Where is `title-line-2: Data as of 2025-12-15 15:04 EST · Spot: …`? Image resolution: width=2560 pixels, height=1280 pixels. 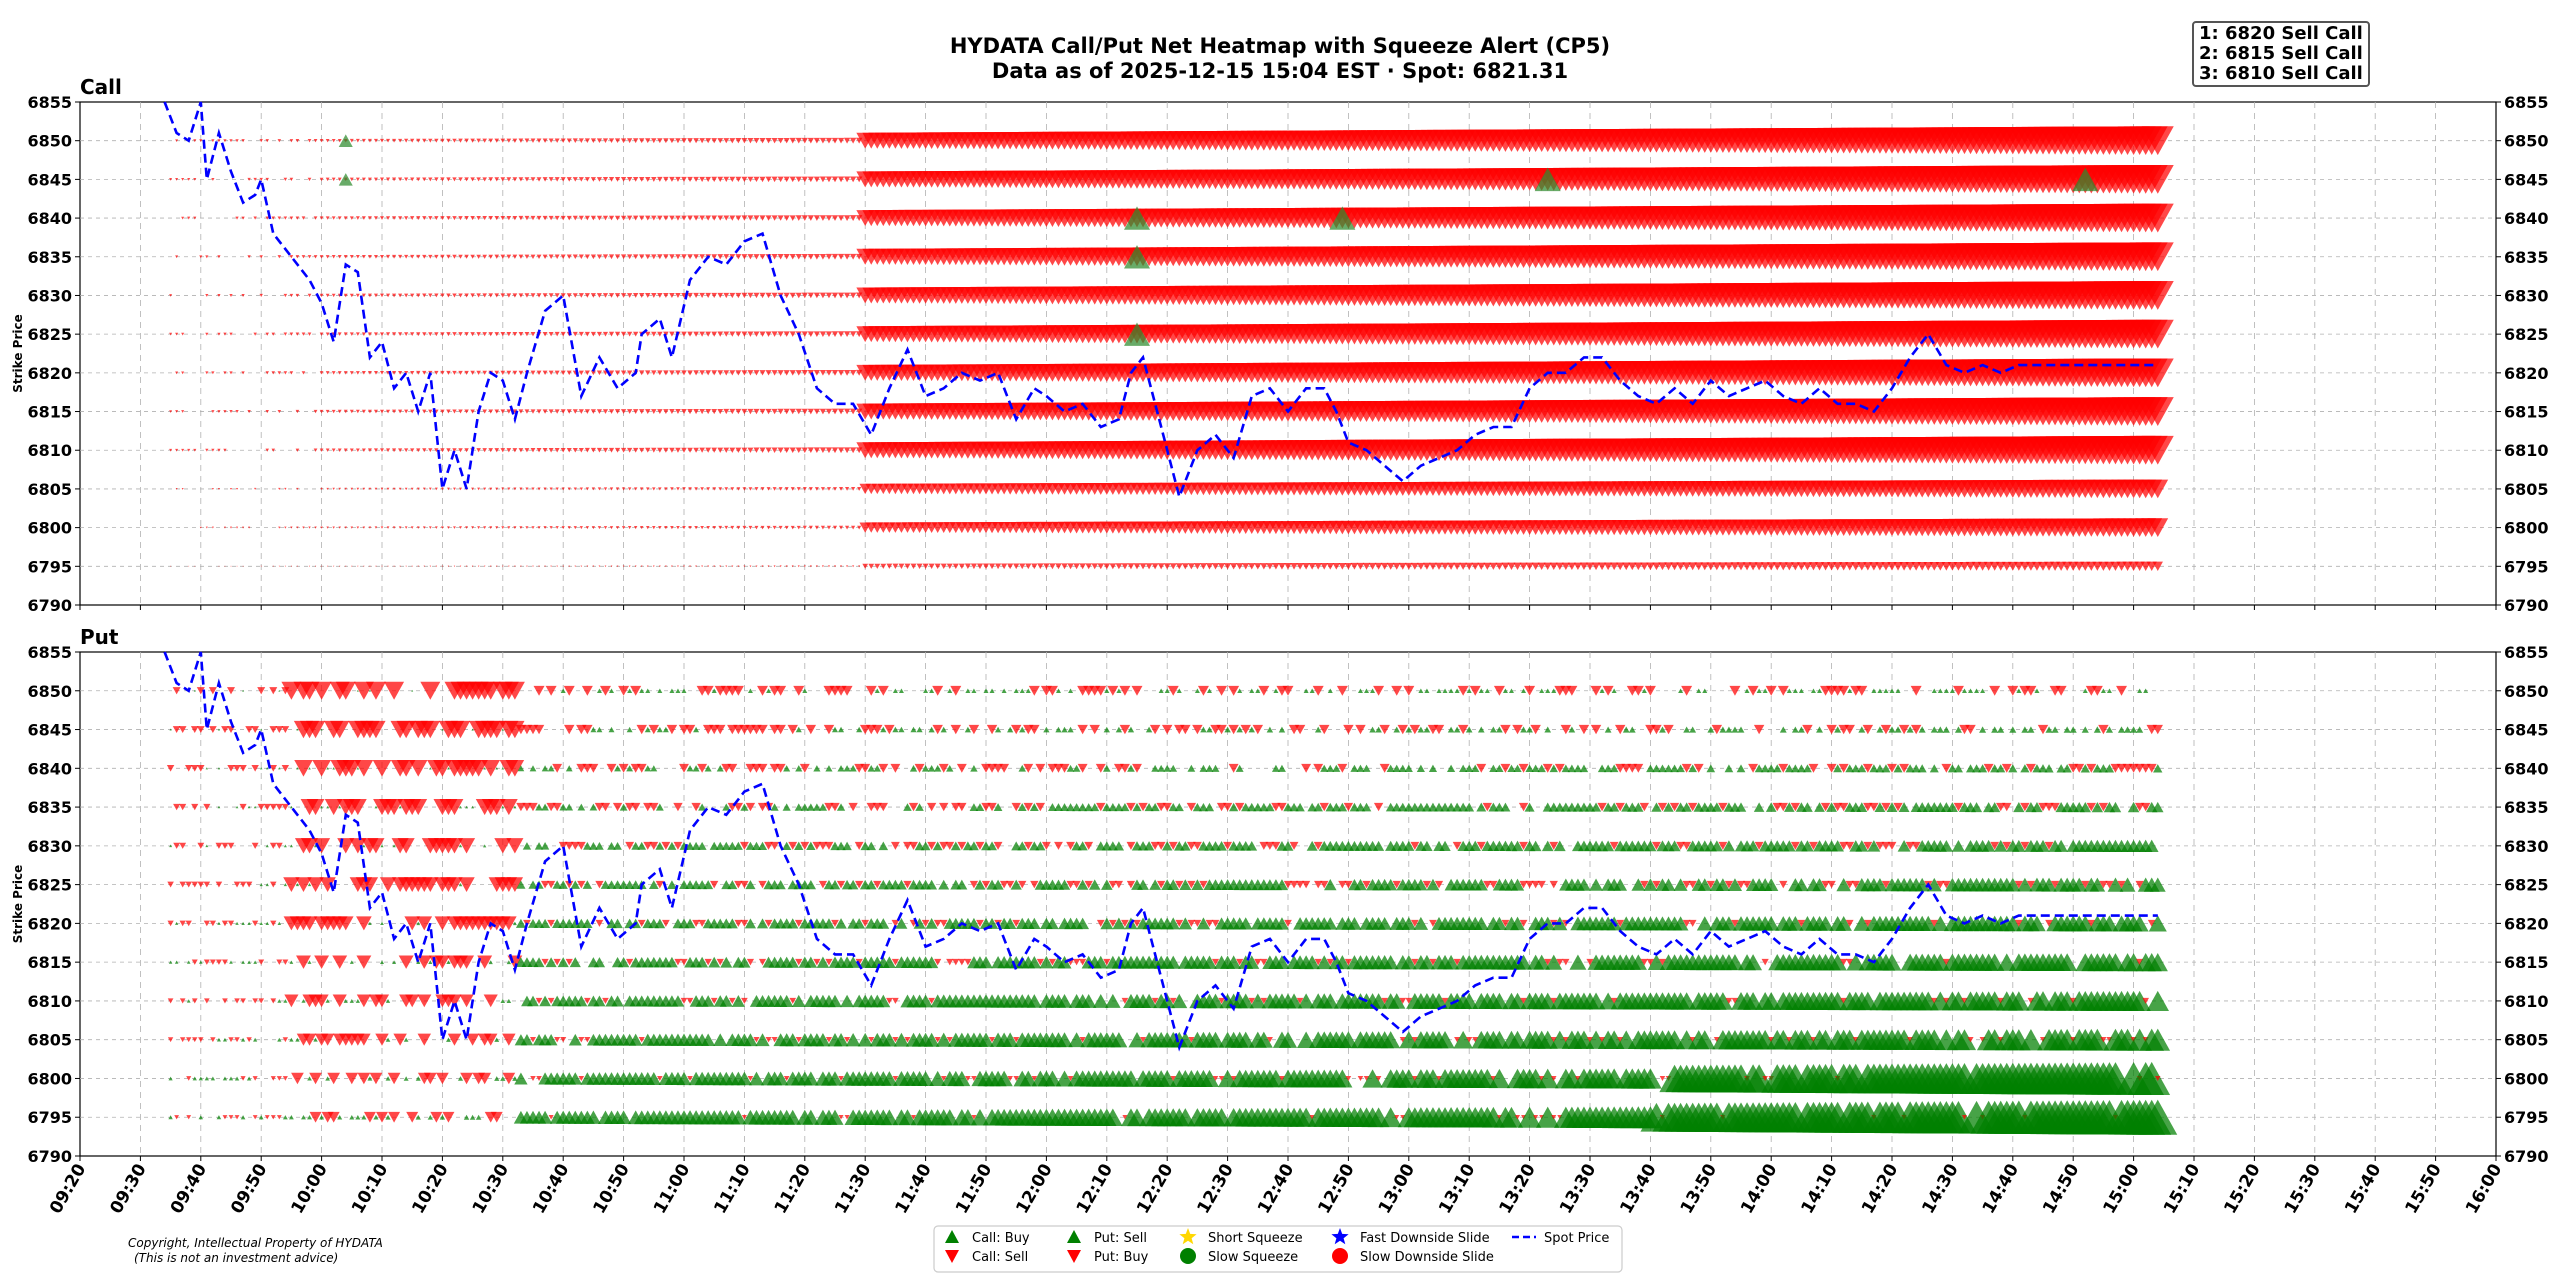 title-line-2: Data as of 2025-12-15 15:04 EST · Spot: … is located at coordinates (1280, 71).